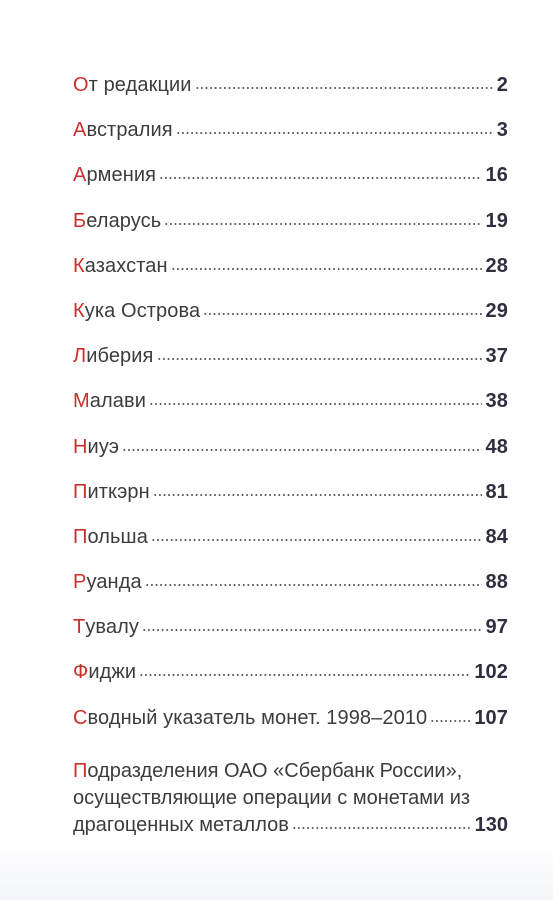 The height and width of the screenshot is (900, 553). What do you see at coordinates (181, 824) in the screenshot?
I see `toc-entry-title-part: драгоценных металлов` at bounding box center [181, 824].